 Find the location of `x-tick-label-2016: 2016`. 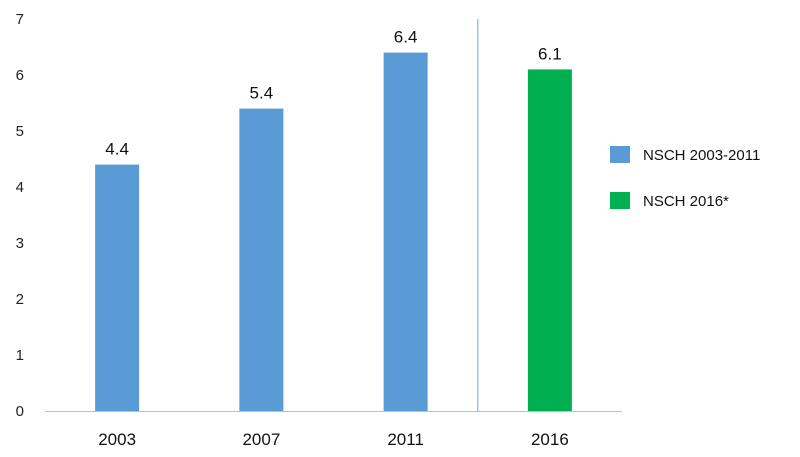

x-tick-label-2016: 2016 is located at coordinates (550, 439).